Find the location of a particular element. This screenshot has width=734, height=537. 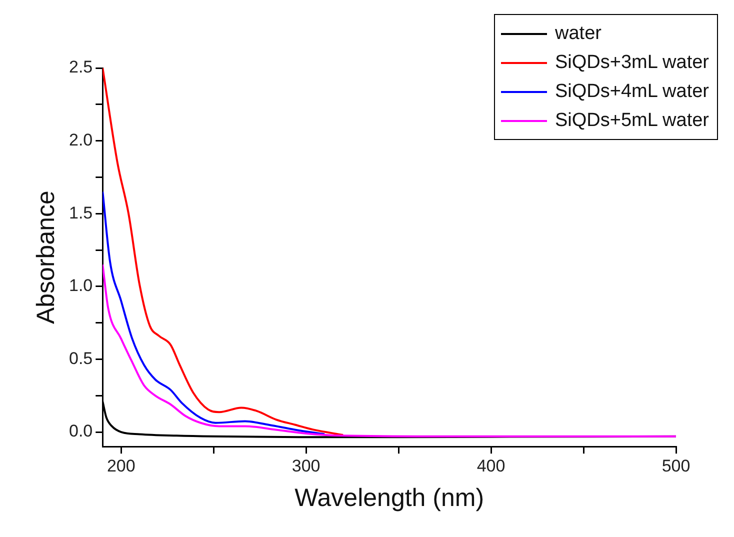

y-tick-label: 1.5 is located at coordinates (80, 212).